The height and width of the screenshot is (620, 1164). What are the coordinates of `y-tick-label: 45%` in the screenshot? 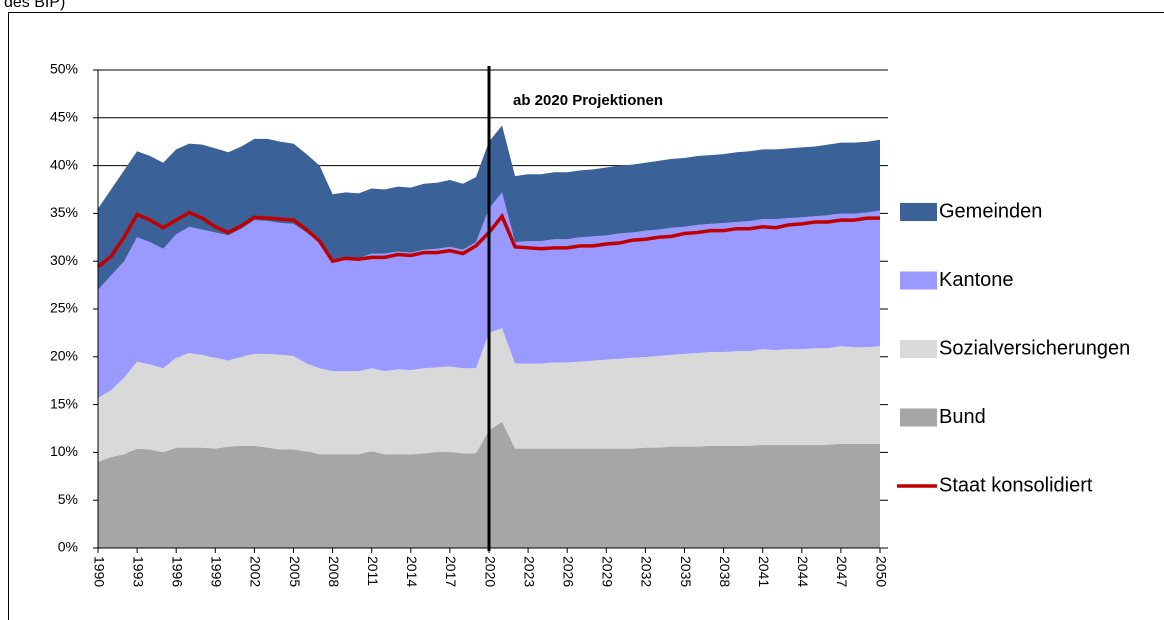 It's located at (64, 117).